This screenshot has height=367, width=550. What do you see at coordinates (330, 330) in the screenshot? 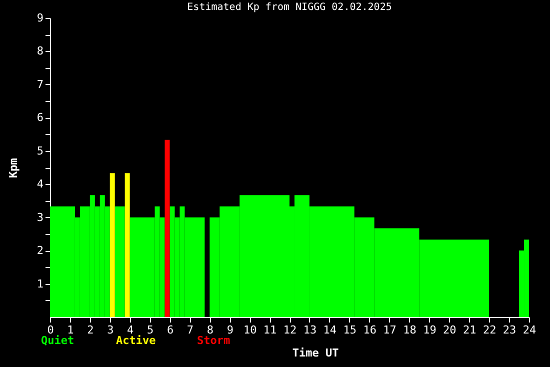
I see `x-tick-label: 14` at bounding box center [330, 330].